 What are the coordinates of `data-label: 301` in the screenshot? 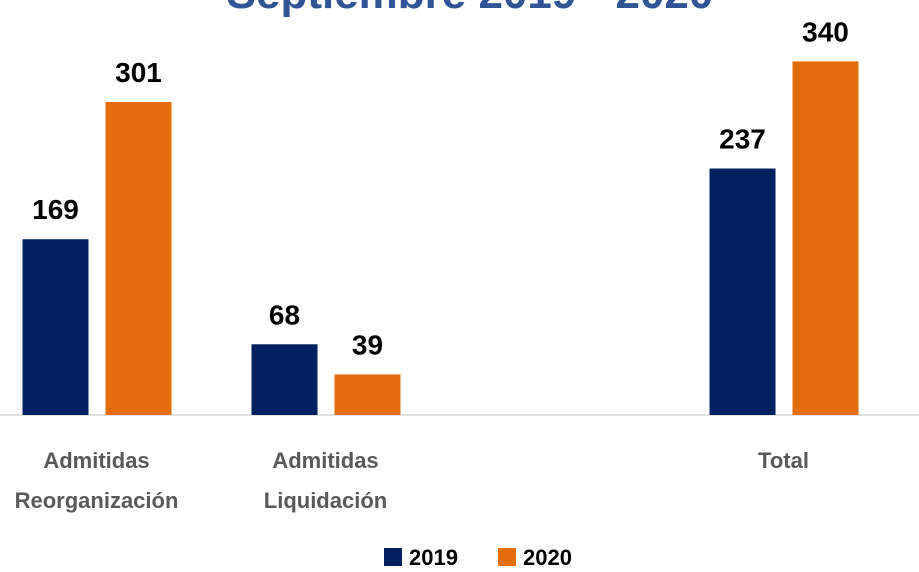 It's located at (138, 72).